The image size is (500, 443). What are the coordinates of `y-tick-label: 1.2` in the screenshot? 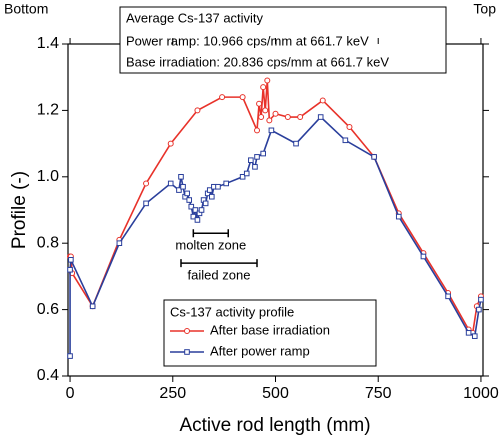 It's located at (48, 110).